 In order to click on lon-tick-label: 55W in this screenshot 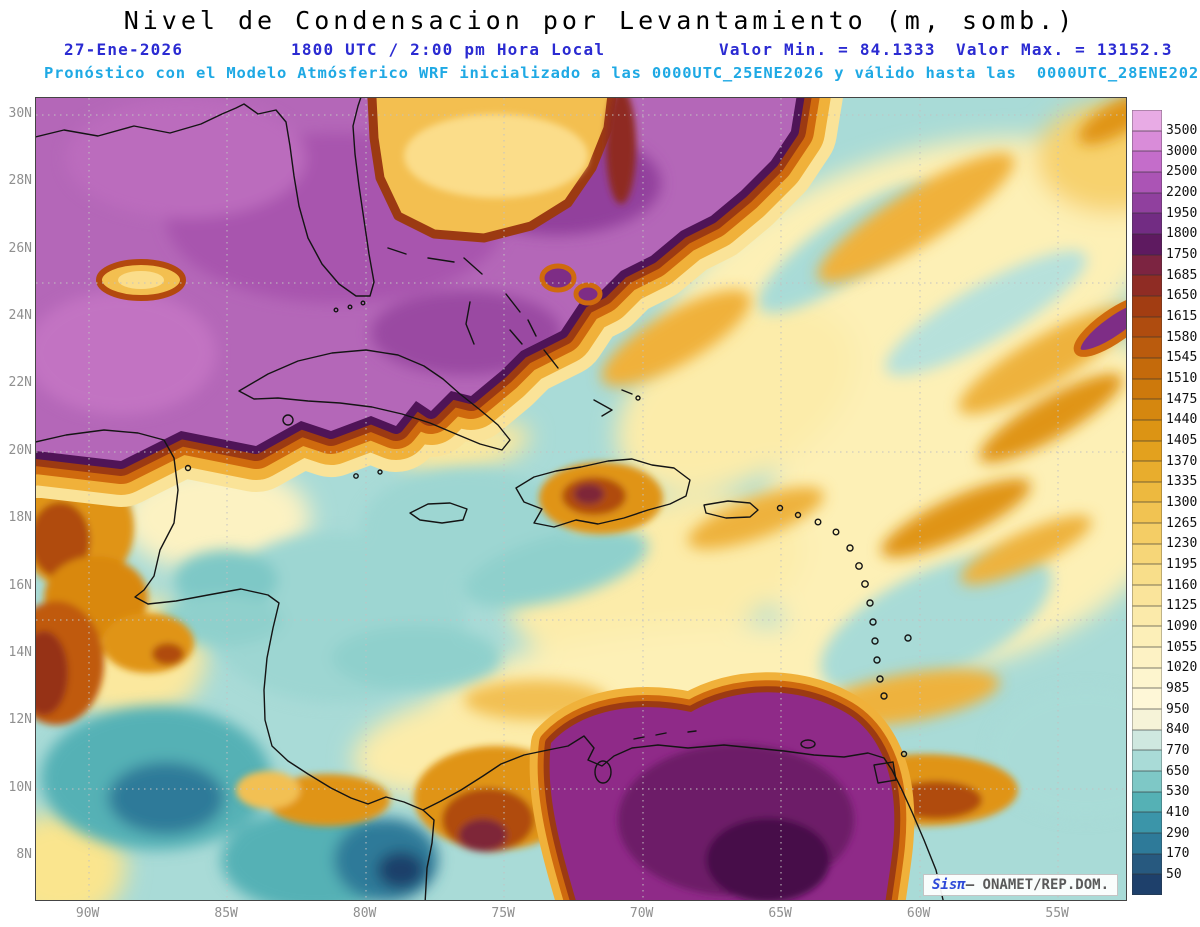, I will do `click(1057, 913)`.